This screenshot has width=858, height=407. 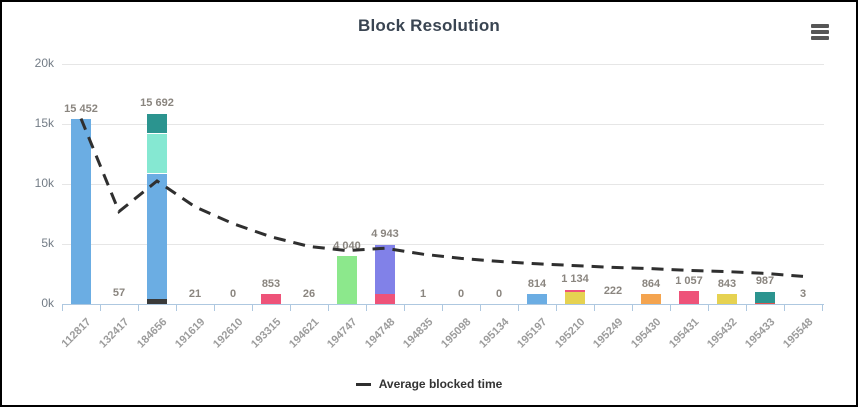 I want to click on y-axis-tick-label: 20k, so click(x=44, y=63).